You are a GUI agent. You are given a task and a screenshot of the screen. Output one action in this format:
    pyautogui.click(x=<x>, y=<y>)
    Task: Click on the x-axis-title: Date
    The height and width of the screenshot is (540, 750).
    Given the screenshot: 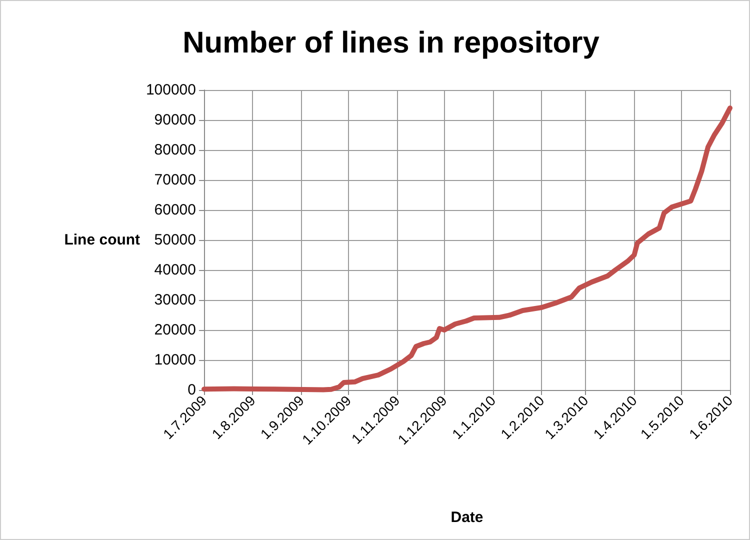 What is the action you would take?
    pyautogui.click(x=467, y=517)
    